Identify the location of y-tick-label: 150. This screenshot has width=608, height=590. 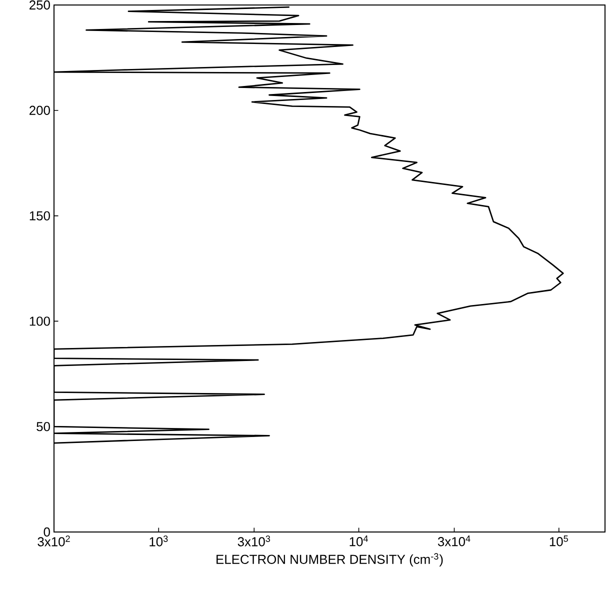
(40, 215).